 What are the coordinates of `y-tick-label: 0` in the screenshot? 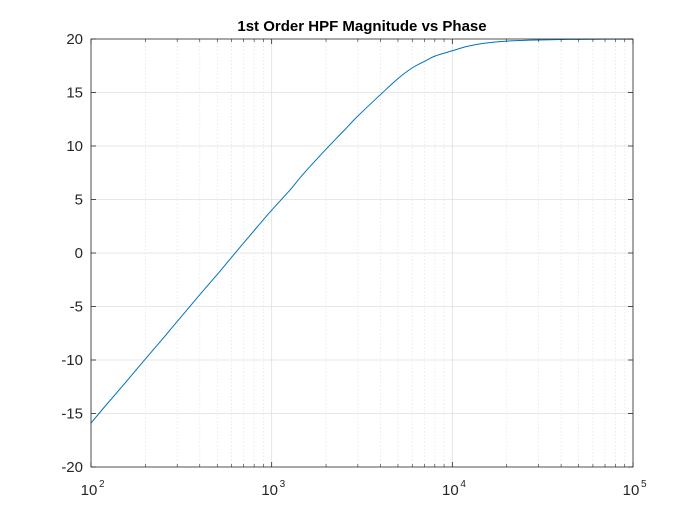 It's located at (79, 253).